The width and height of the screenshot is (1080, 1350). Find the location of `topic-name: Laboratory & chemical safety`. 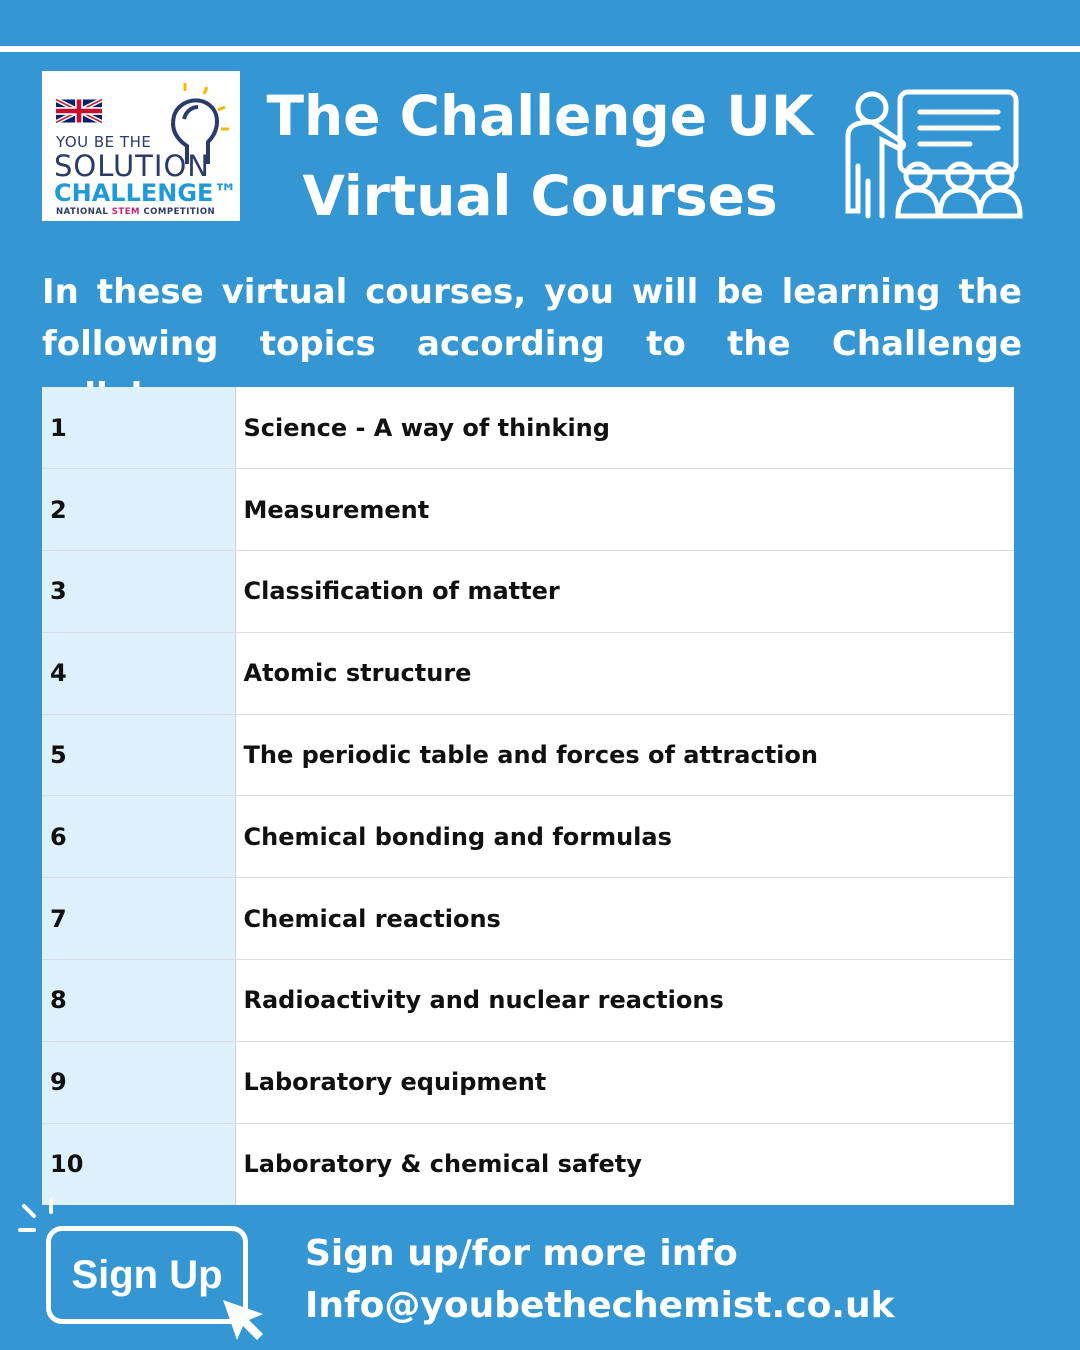

topic-name: Laboratory & chemical safety is located at coordinates (442, 1164).